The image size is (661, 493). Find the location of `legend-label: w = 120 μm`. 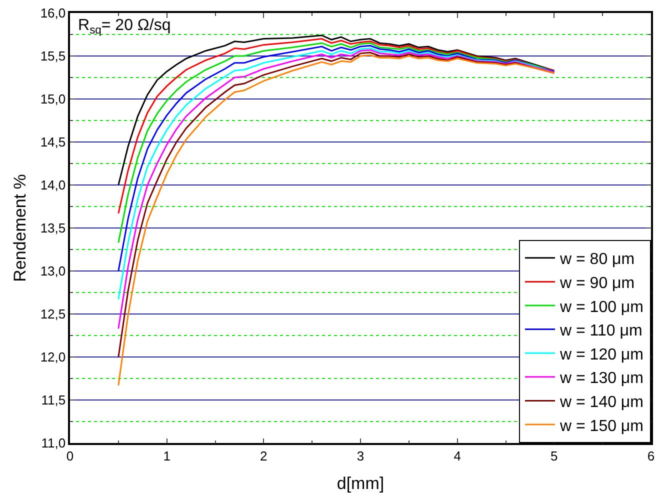

legend-label: w = 120 μm is located at coordinates (601, 355).